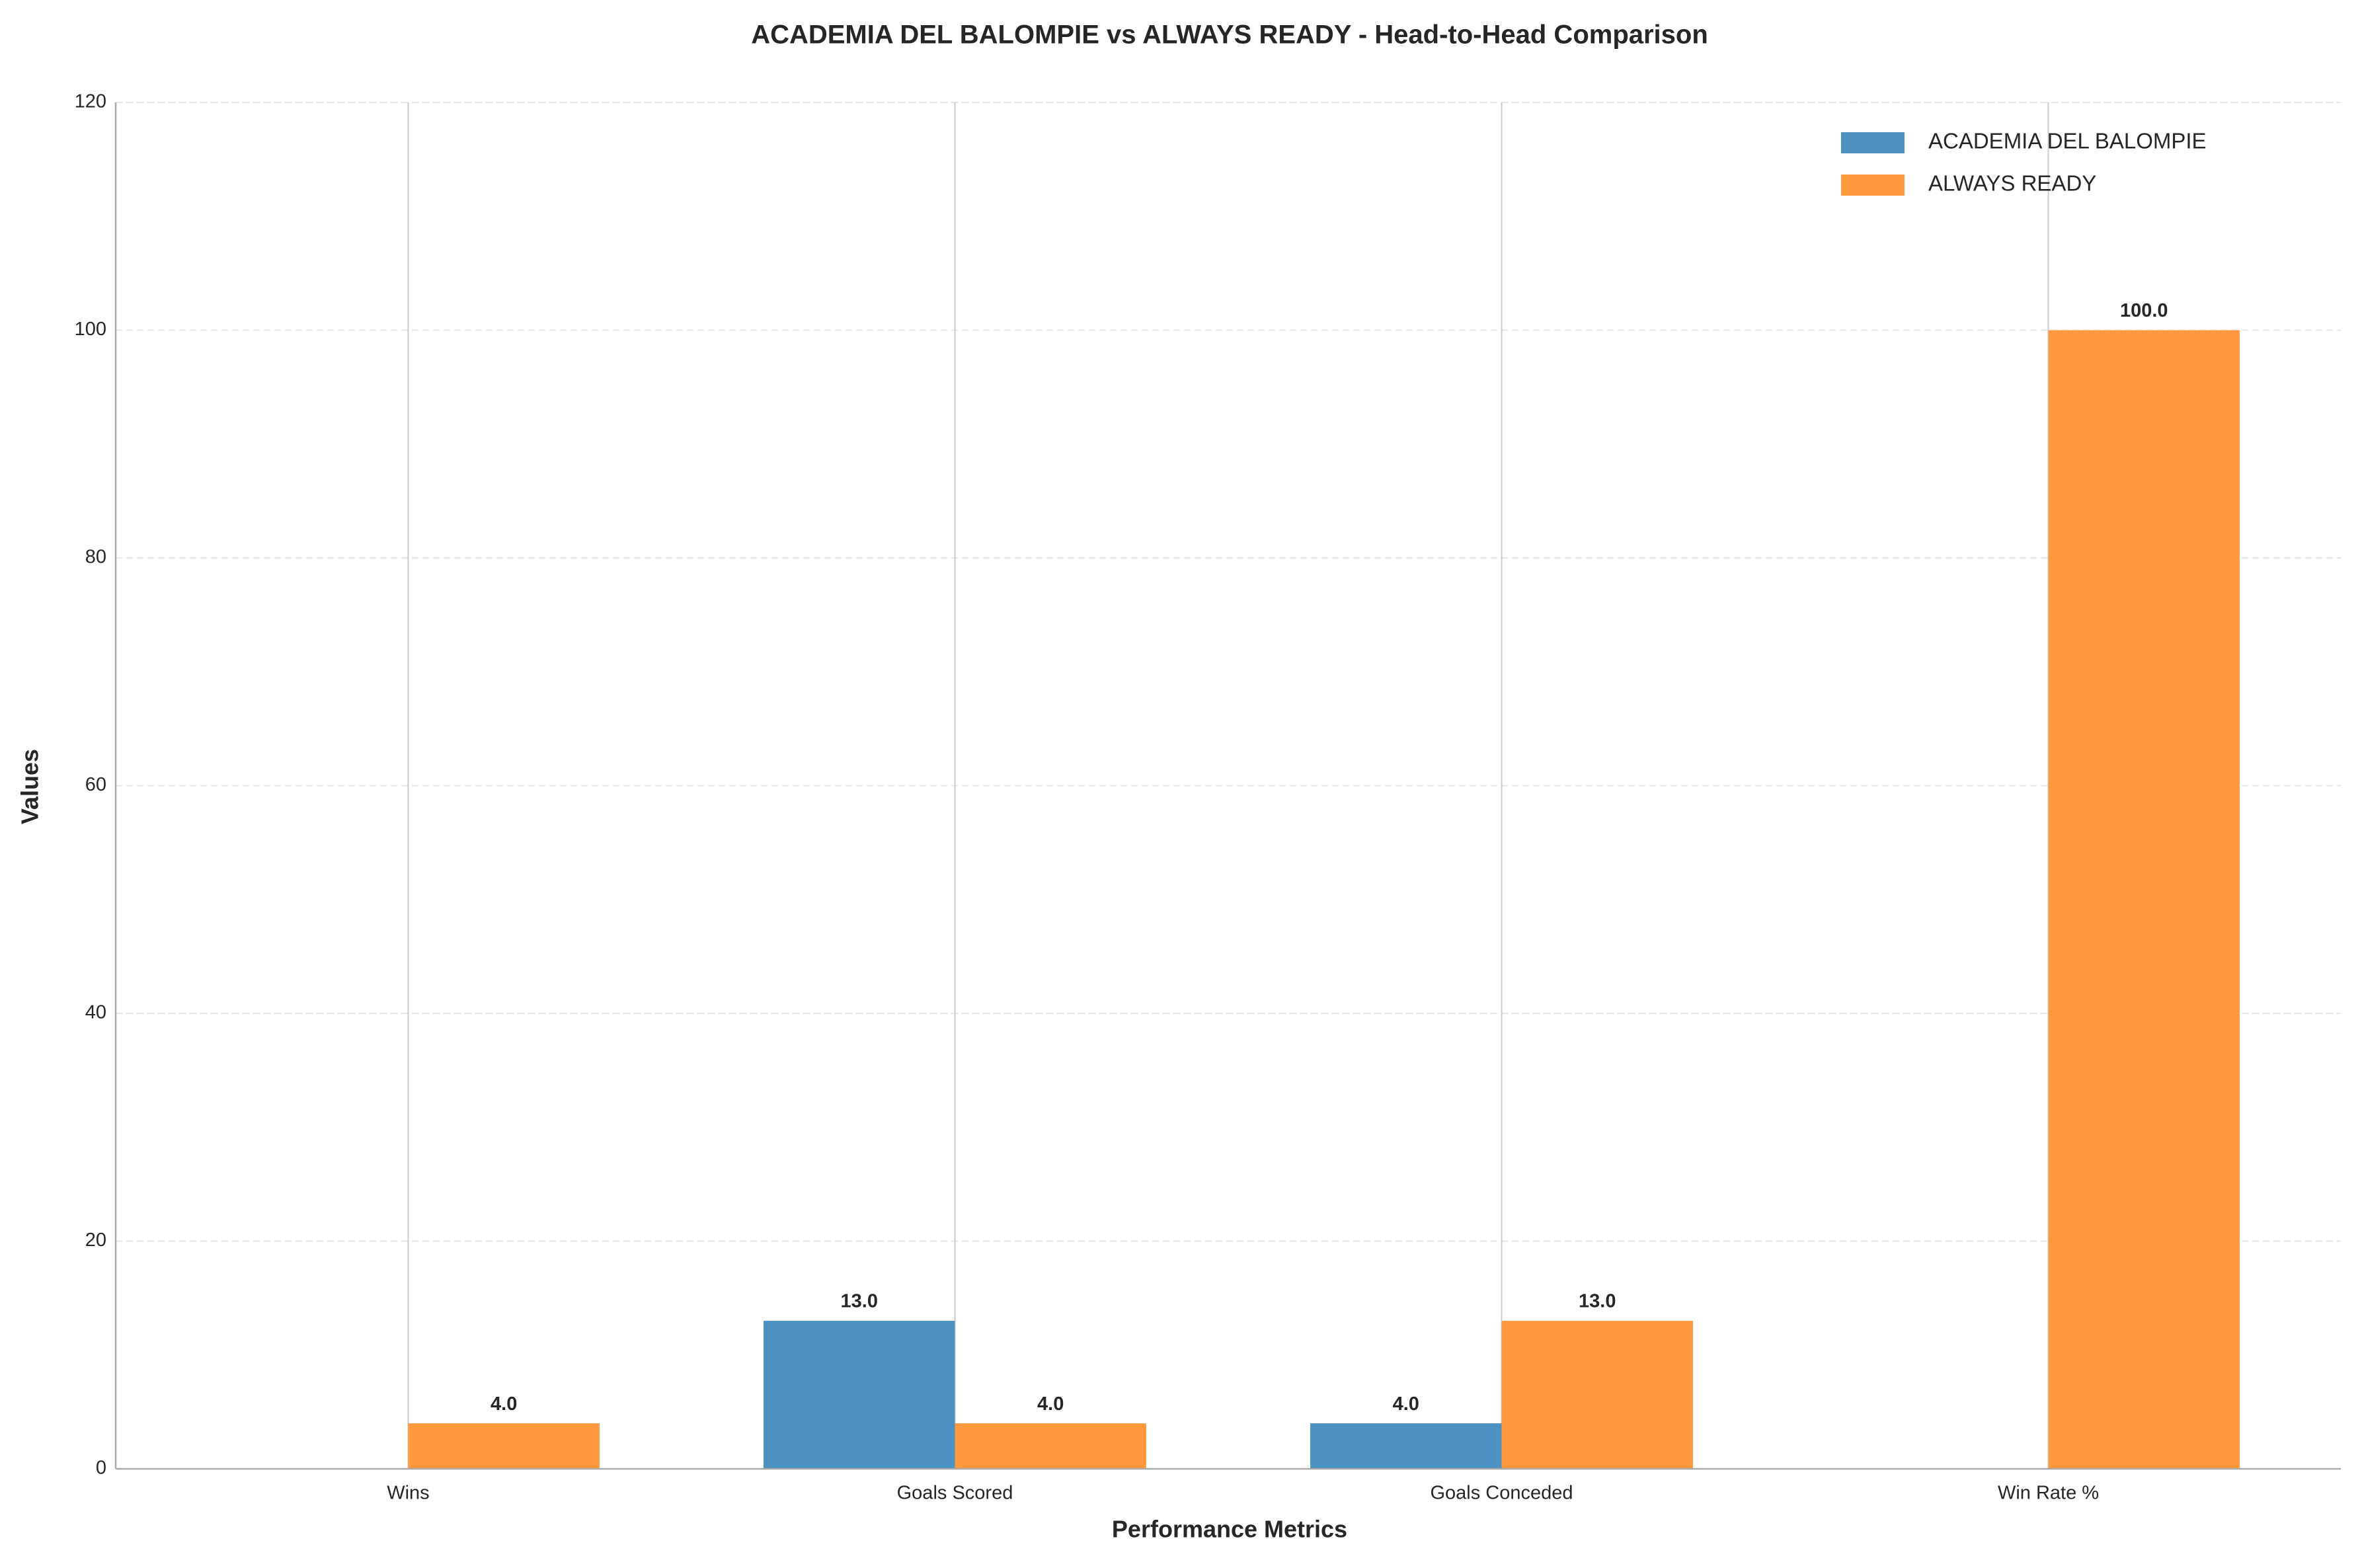 This screenshot has height=1568, width=2360. I want to click on legend-label: ACADEMIA DEL BALOMPIE, so click(2067, 141).